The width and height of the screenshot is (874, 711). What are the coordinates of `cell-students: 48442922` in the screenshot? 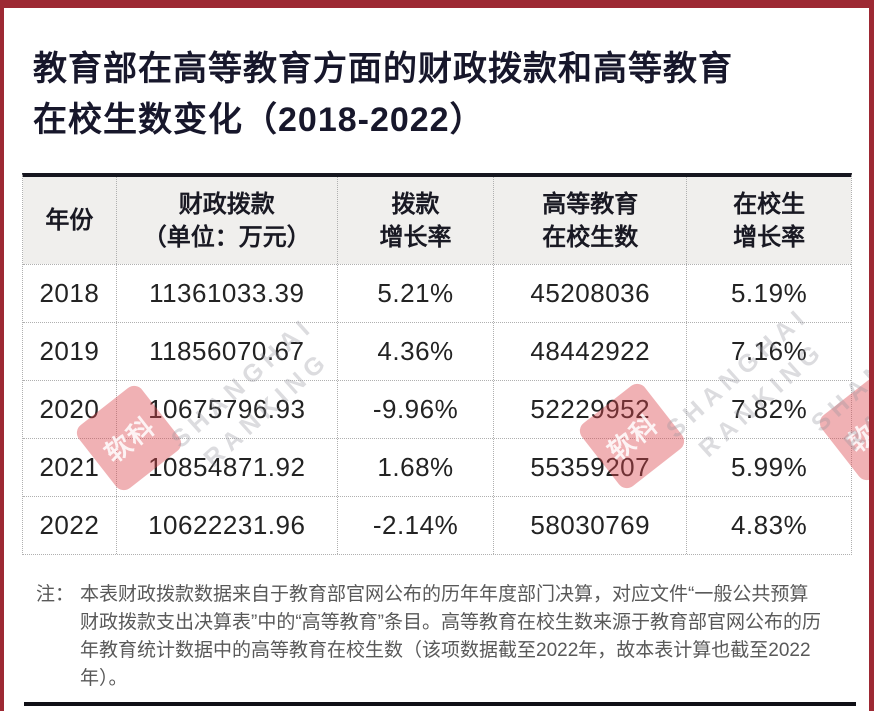 It's located at (589, 351).